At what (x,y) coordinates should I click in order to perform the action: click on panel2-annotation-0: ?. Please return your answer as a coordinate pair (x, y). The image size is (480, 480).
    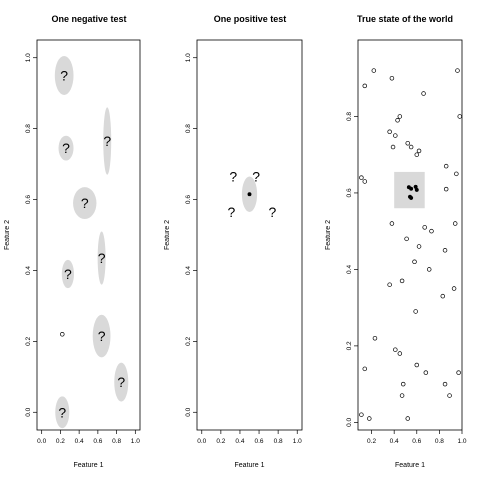
    Looking at the image, I should click on (233, 177).